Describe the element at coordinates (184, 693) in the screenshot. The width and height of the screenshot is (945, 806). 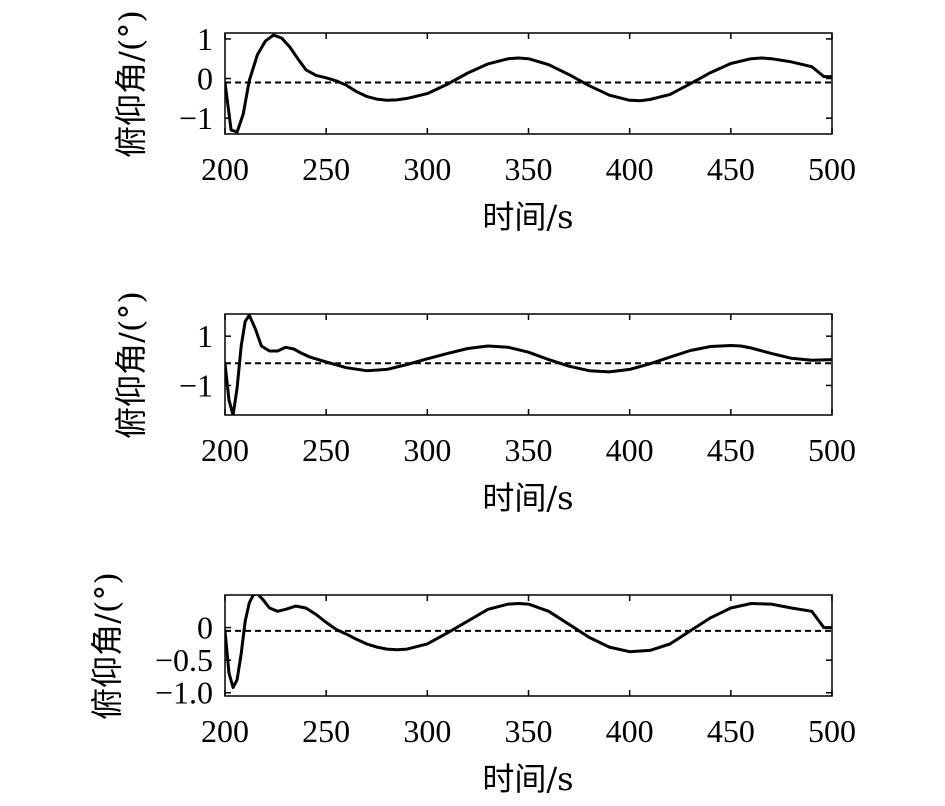
I see `y-tick-label: −1.0` at that location.